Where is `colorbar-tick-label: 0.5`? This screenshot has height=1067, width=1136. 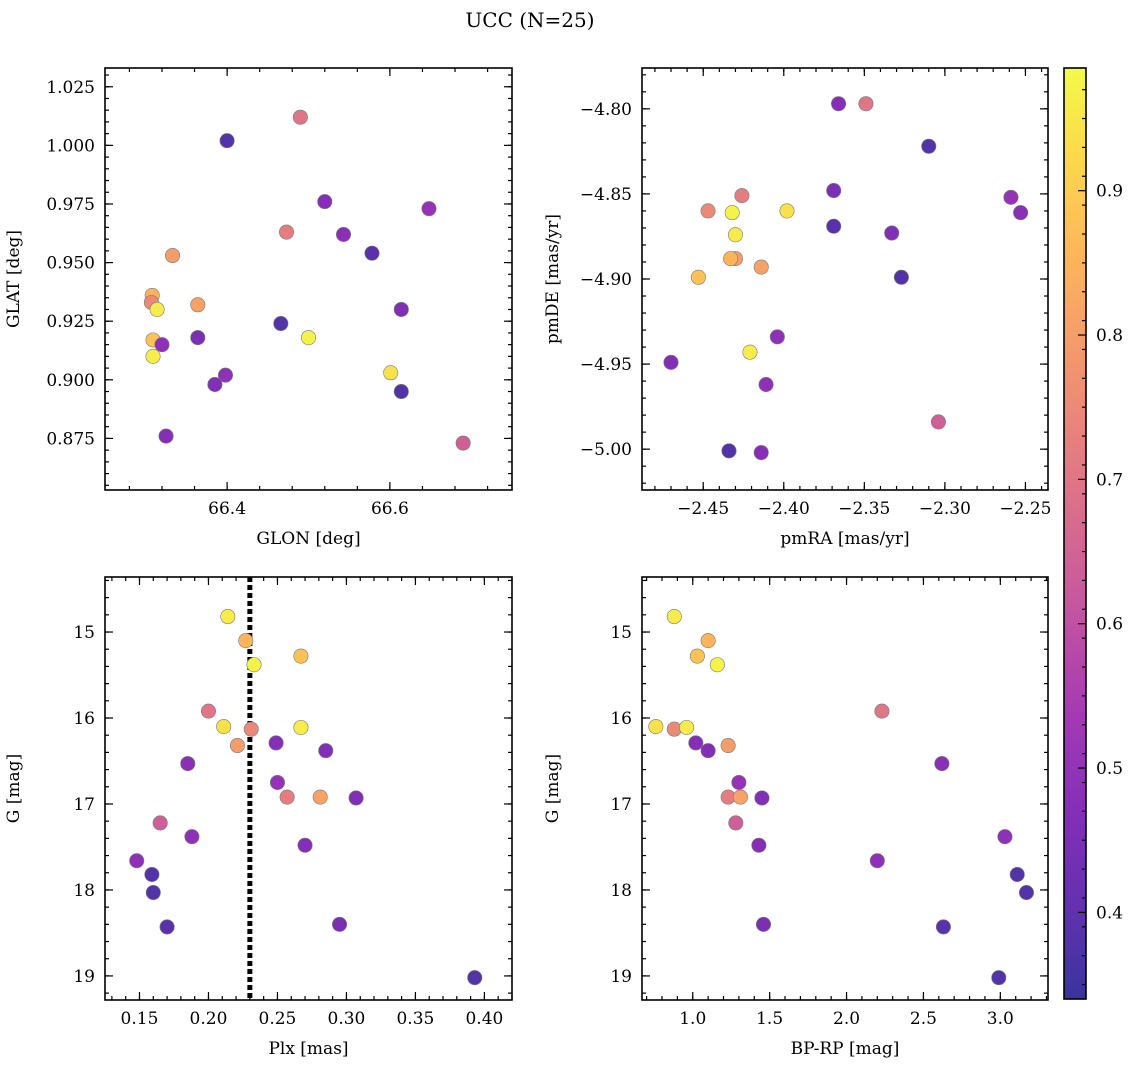 colorbar-tick-label: 0.5 is located at coordinates (1109, 769).